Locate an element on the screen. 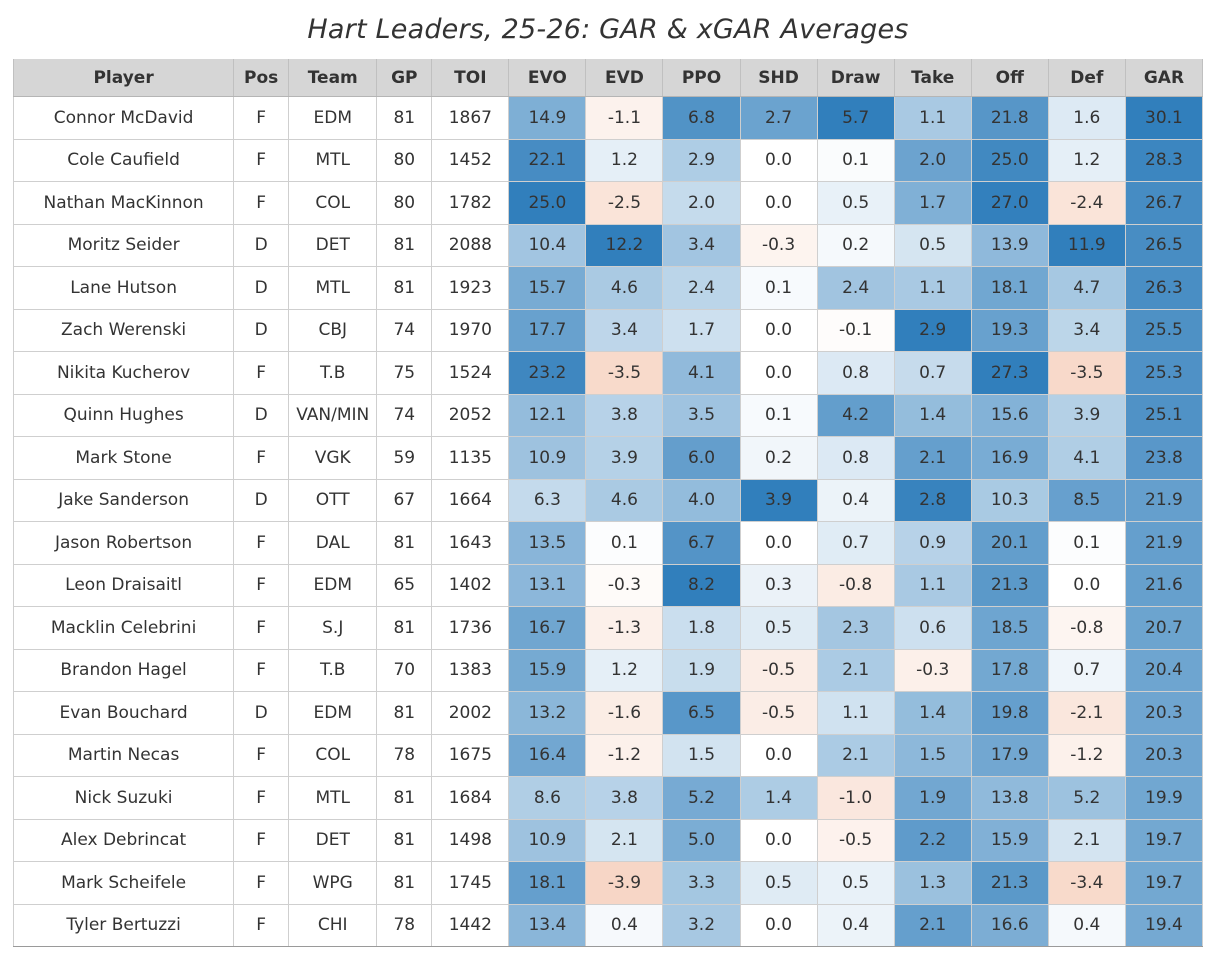 This screenshot has width=1216, height=964. cell-gar: 20.3 is located at coordinates (1164, 713).